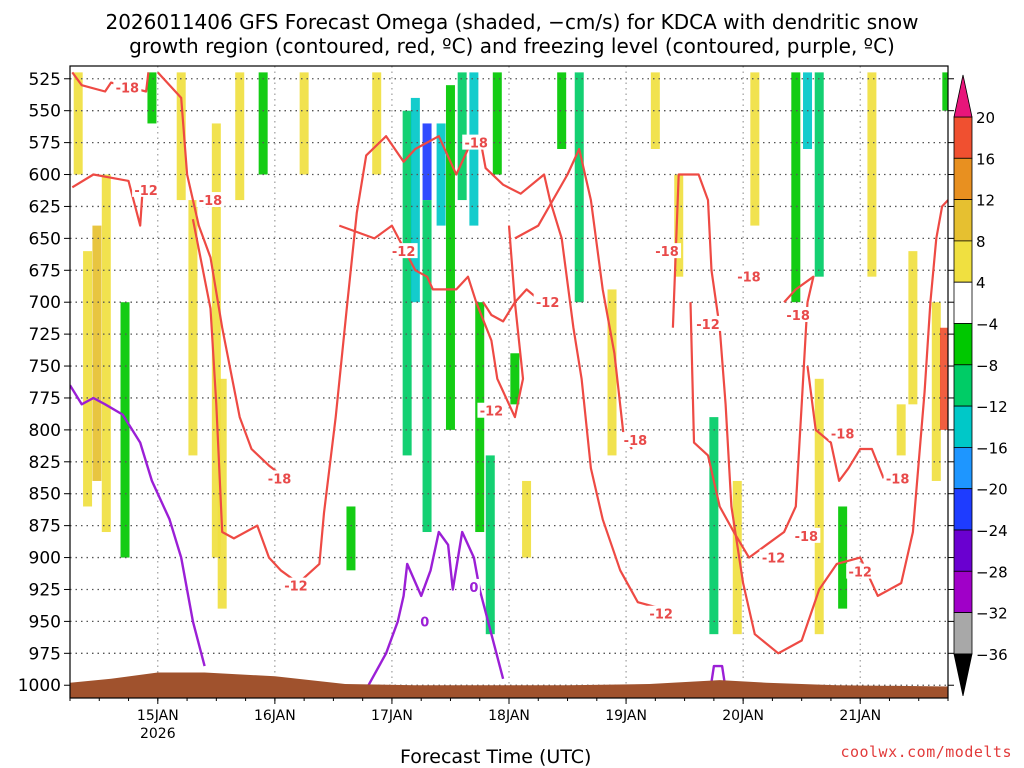  Describe the element at coordinates (404, 252) in the screenshot. I see `contour-label-5: -12` at that location.